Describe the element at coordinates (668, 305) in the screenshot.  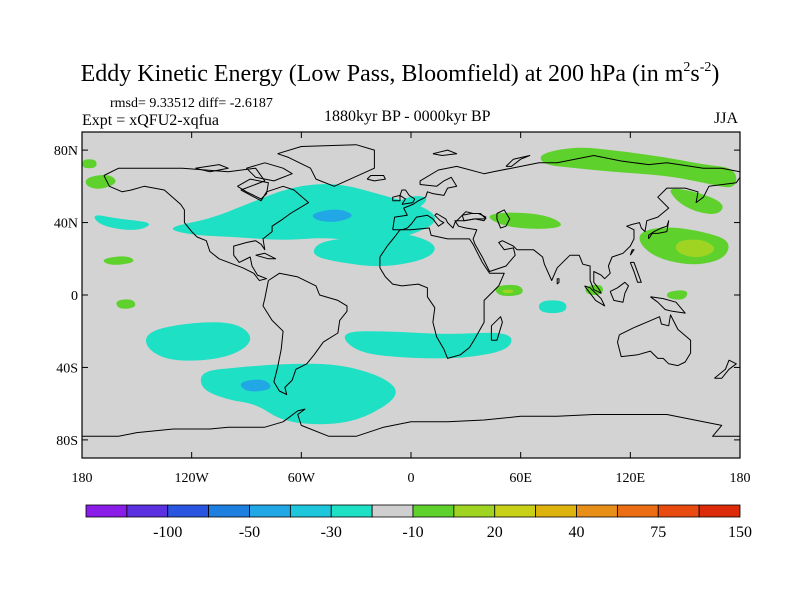
I see `coastline-new-guinea` at that location.